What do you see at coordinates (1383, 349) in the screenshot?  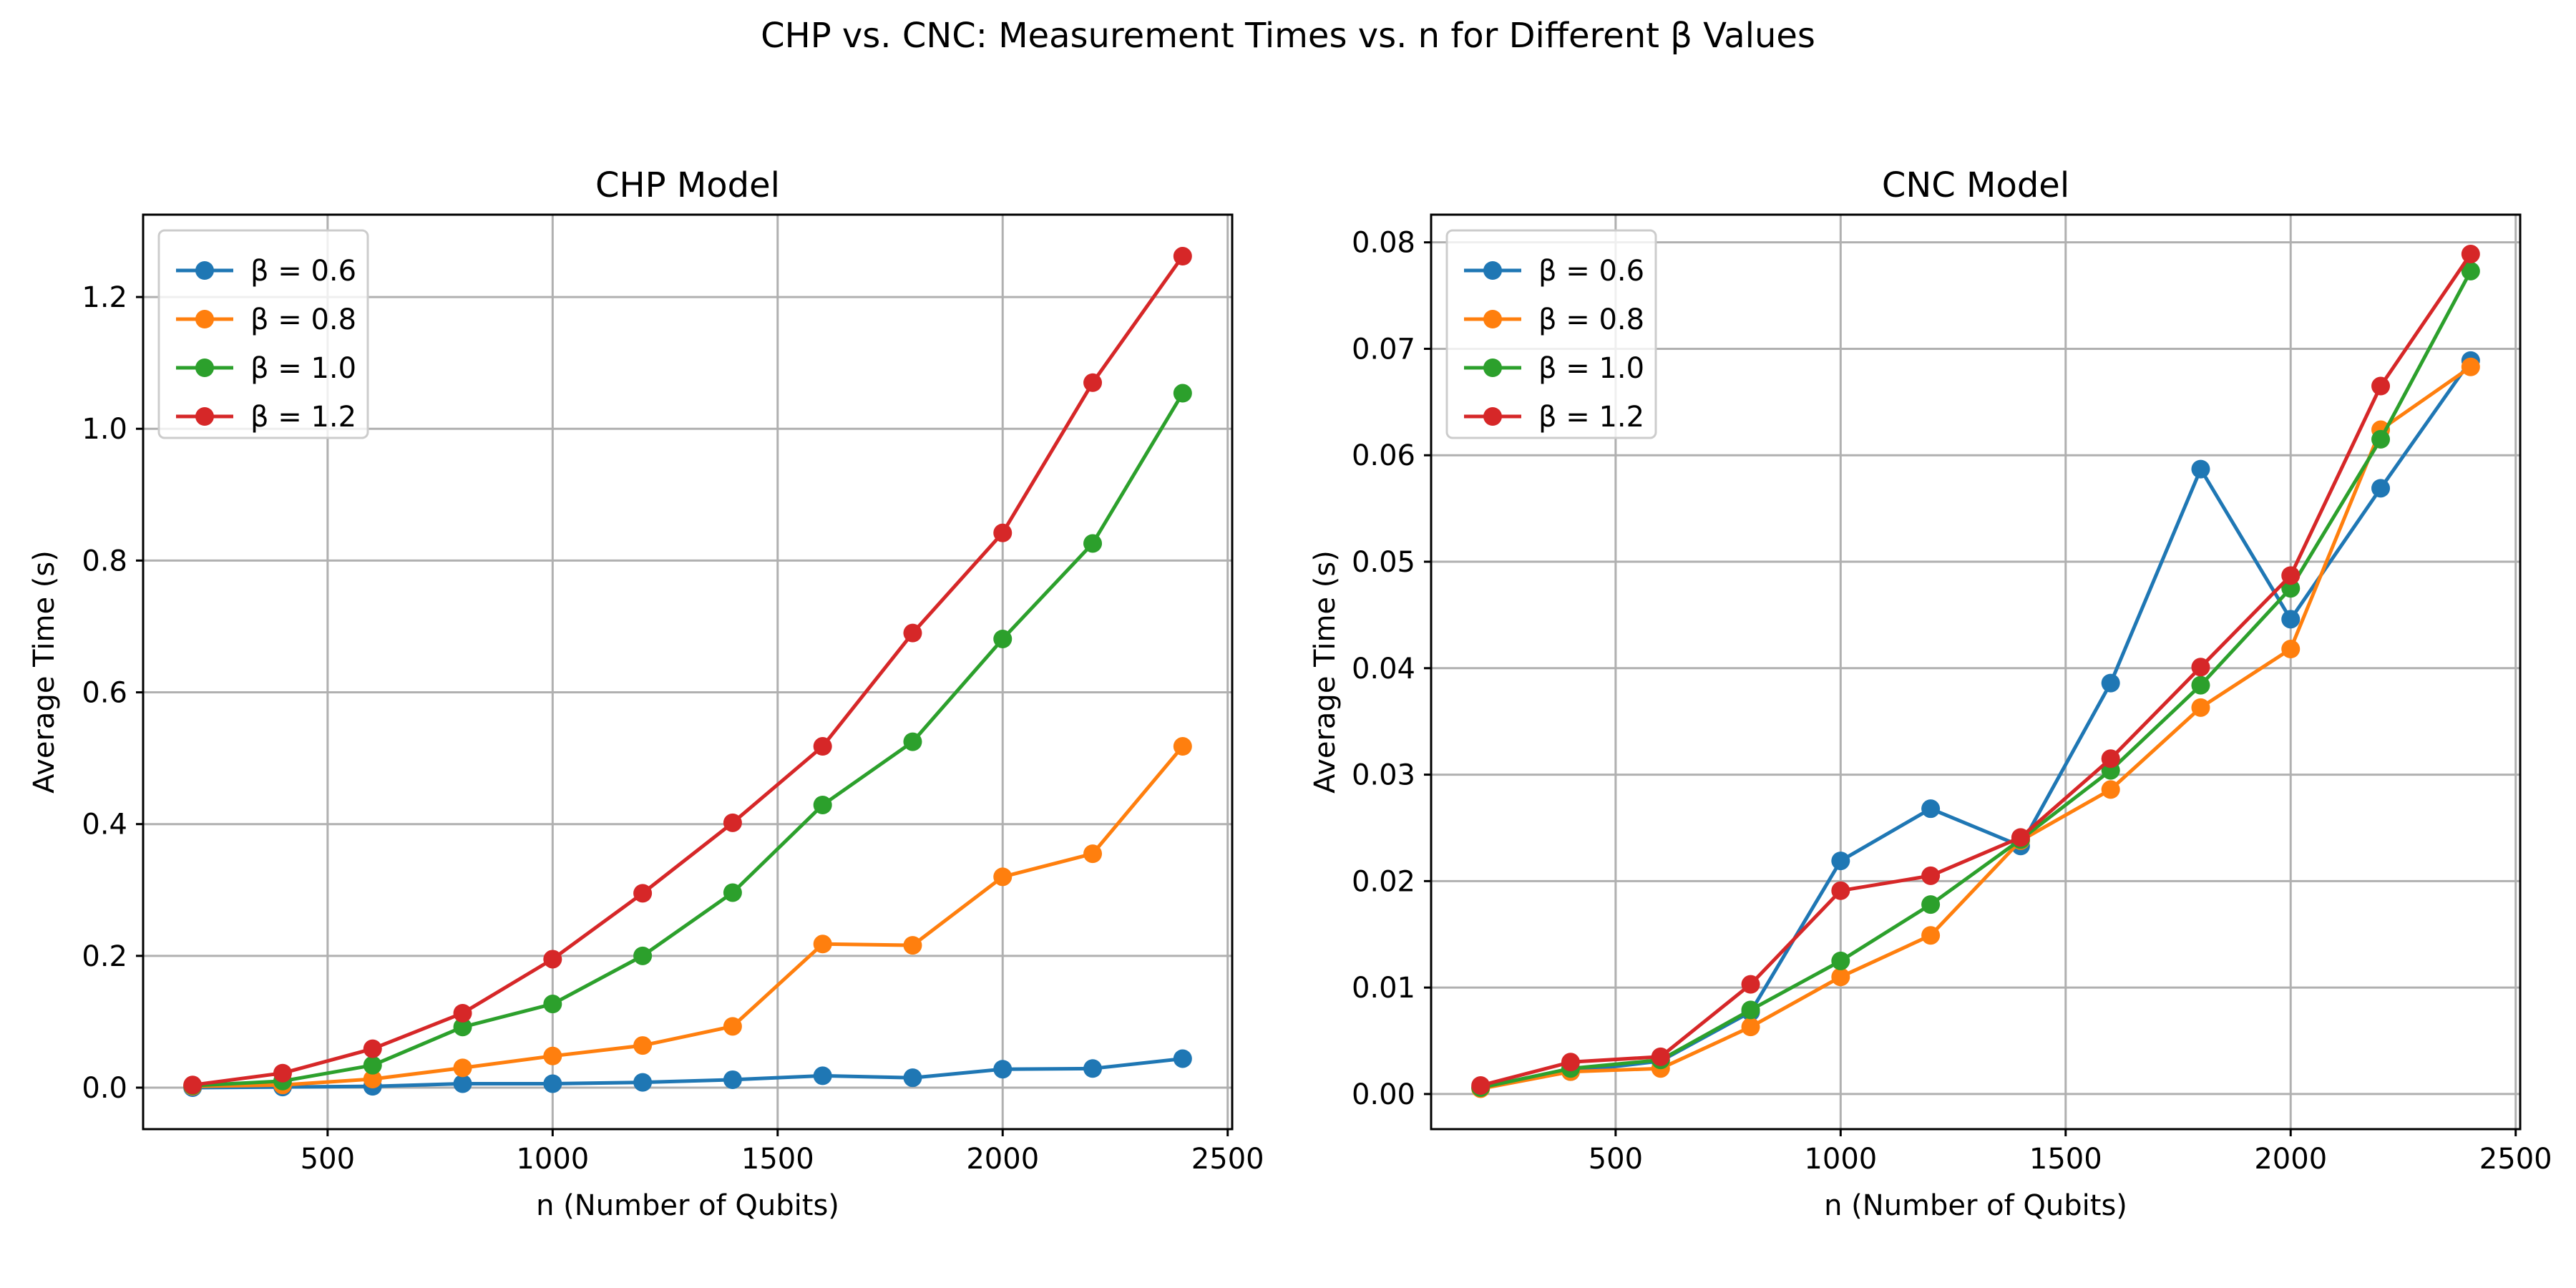 I see `y-tick-label: 0.07` at bounding box center [1383, 349].